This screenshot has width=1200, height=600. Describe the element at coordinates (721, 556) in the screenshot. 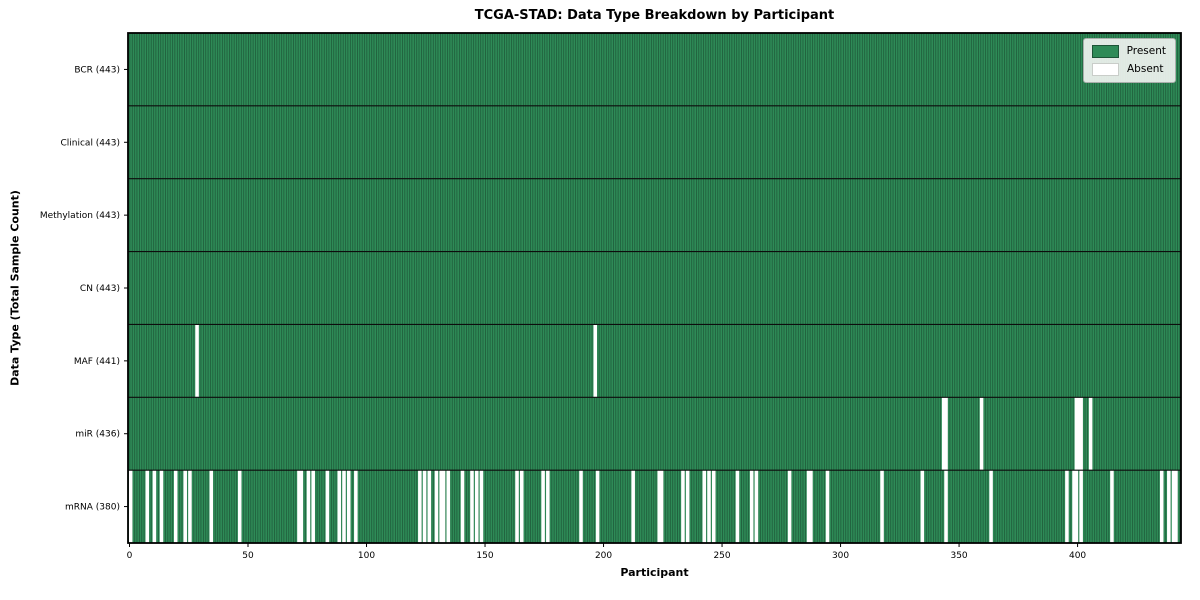

I see `x-tick-label: 250` at that location.